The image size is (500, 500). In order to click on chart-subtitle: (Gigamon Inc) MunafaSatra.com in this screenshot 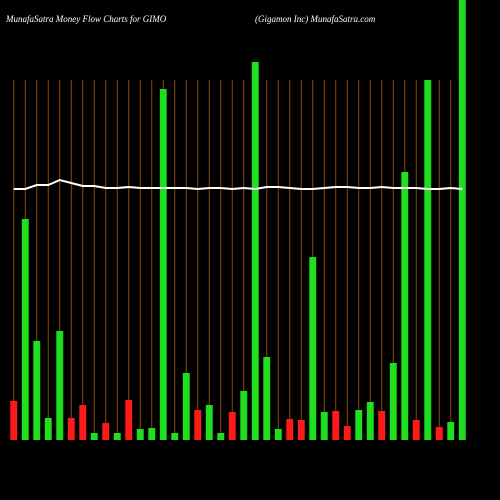, I will do `click(315, 19)`.